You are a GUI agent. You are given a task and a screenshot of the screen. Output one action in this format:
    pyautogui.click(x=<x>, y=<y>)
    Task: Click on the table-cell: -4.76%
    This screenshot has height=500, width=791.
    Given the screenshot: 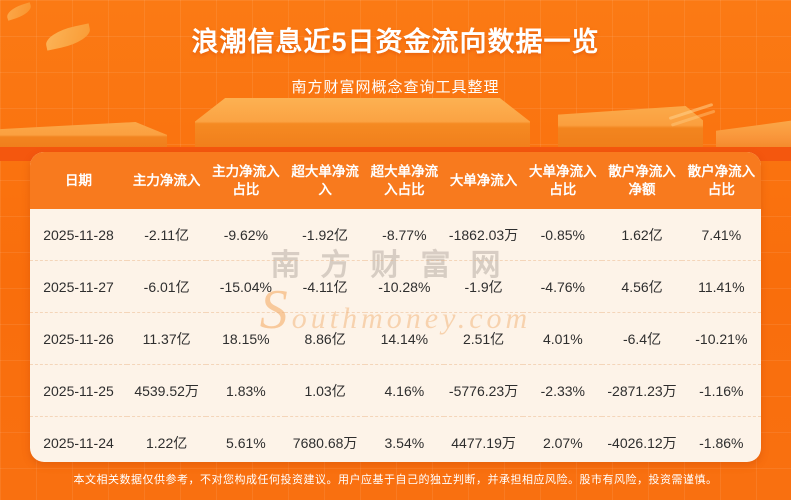 What is the action you would take?
    pyautogui.click(x=563, y=286)
    